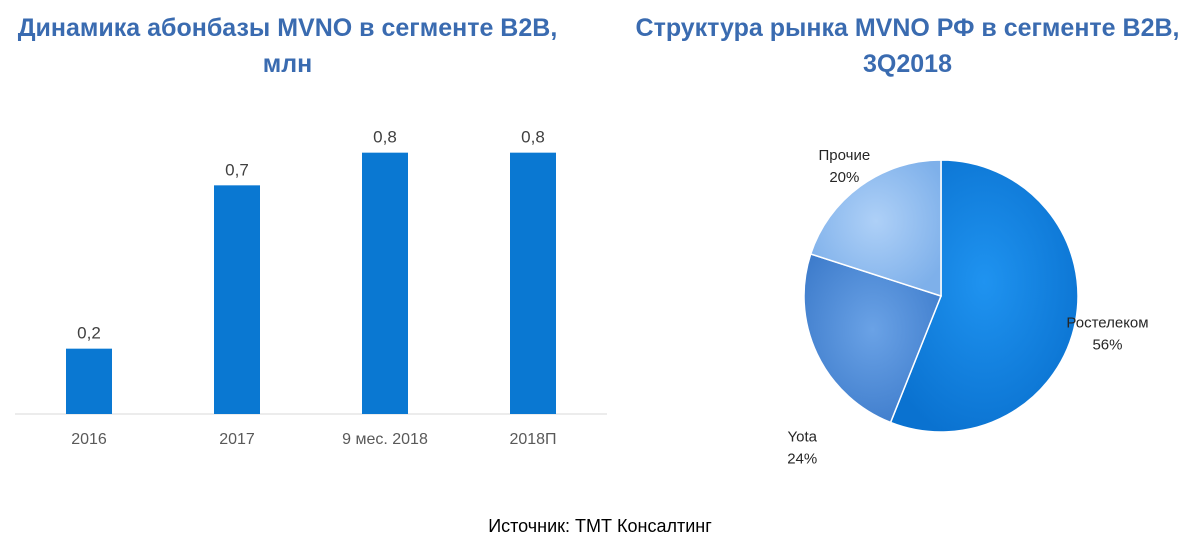 This screenshot has height=557, width=1200. Describe the element at coordinates (802, 458) in the screenshot. I see `pie-slice-value-1: 24%` at that location.